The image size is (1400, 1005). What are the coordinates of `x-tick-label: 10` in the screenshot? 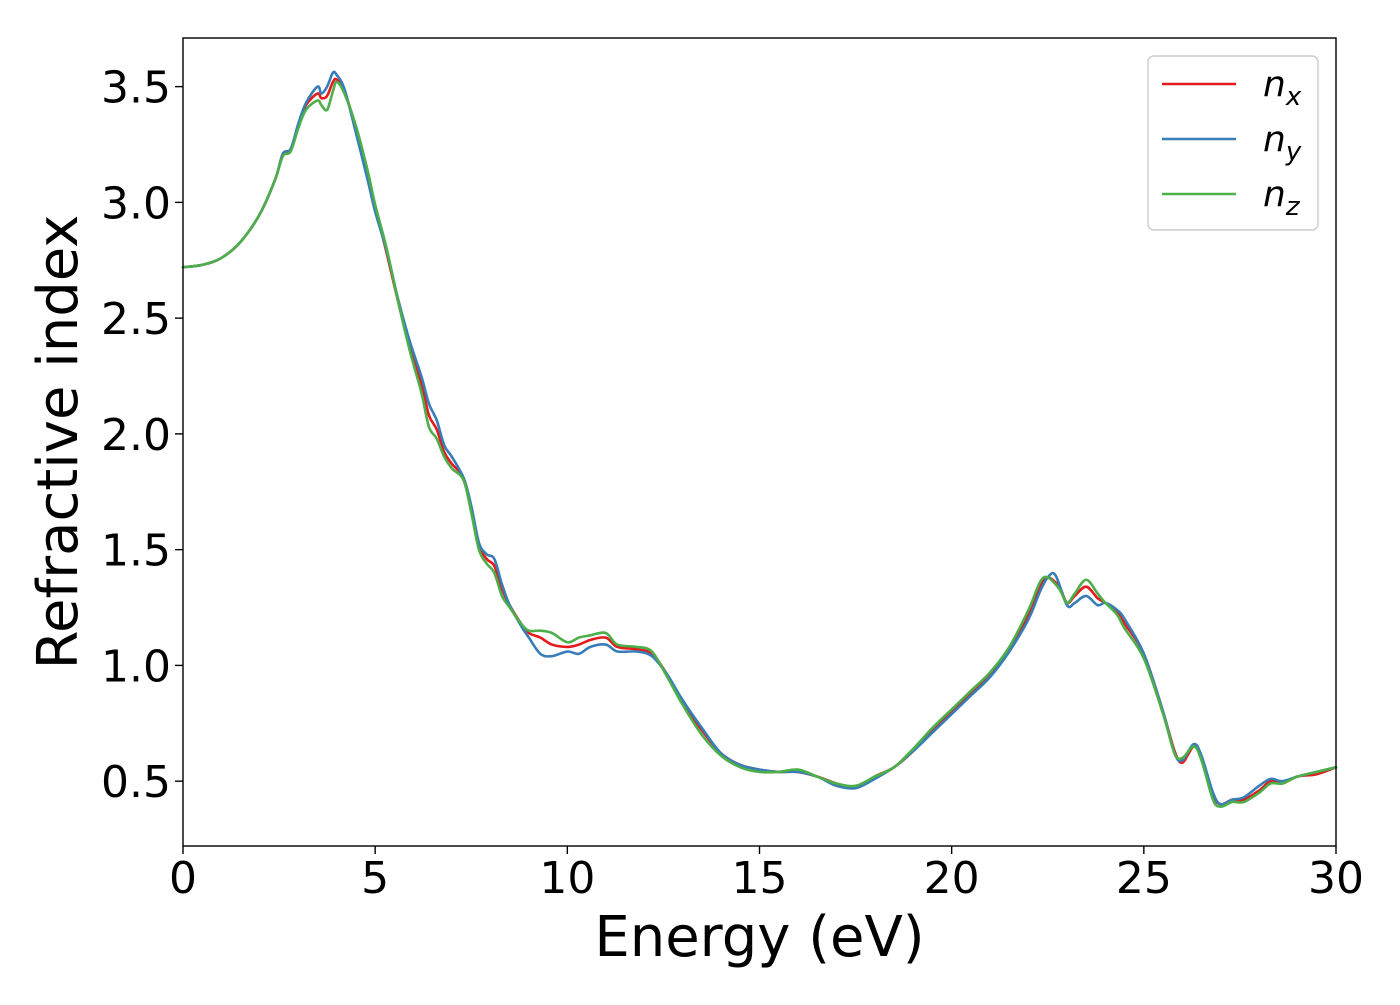 It's located at (567, 878).